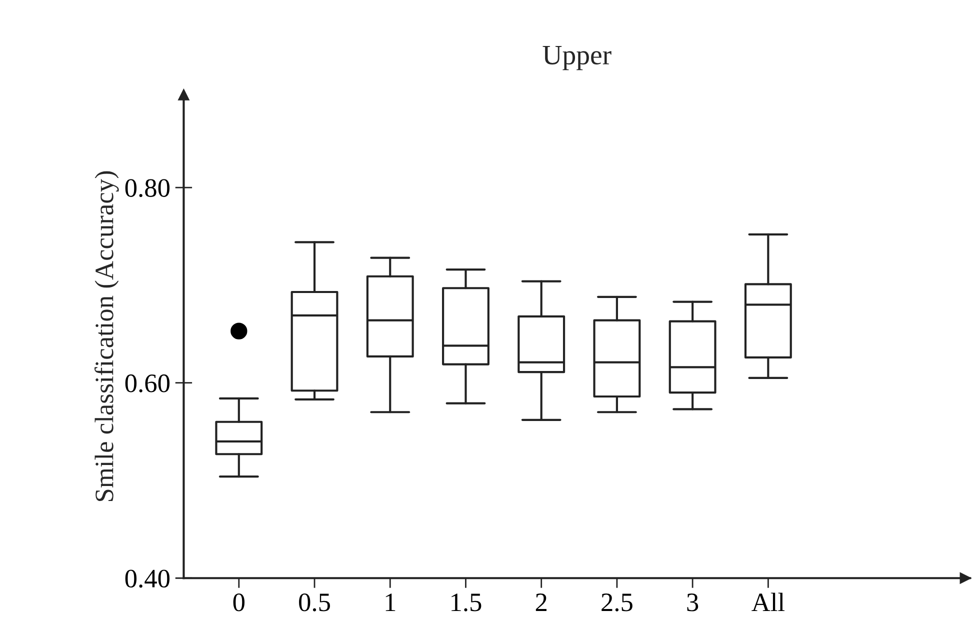  I want to click on x-tick-label: 0, so click(238, 602).